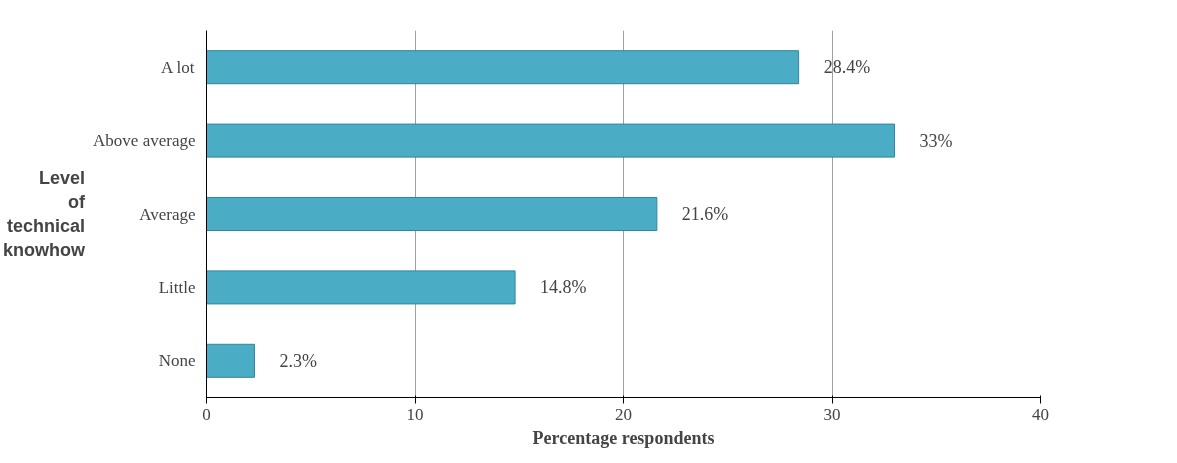  What do you see at coordinates (178, 67) in the screenshot?
I see `y-tick-label: A lot` at bounding box center [178, 67].